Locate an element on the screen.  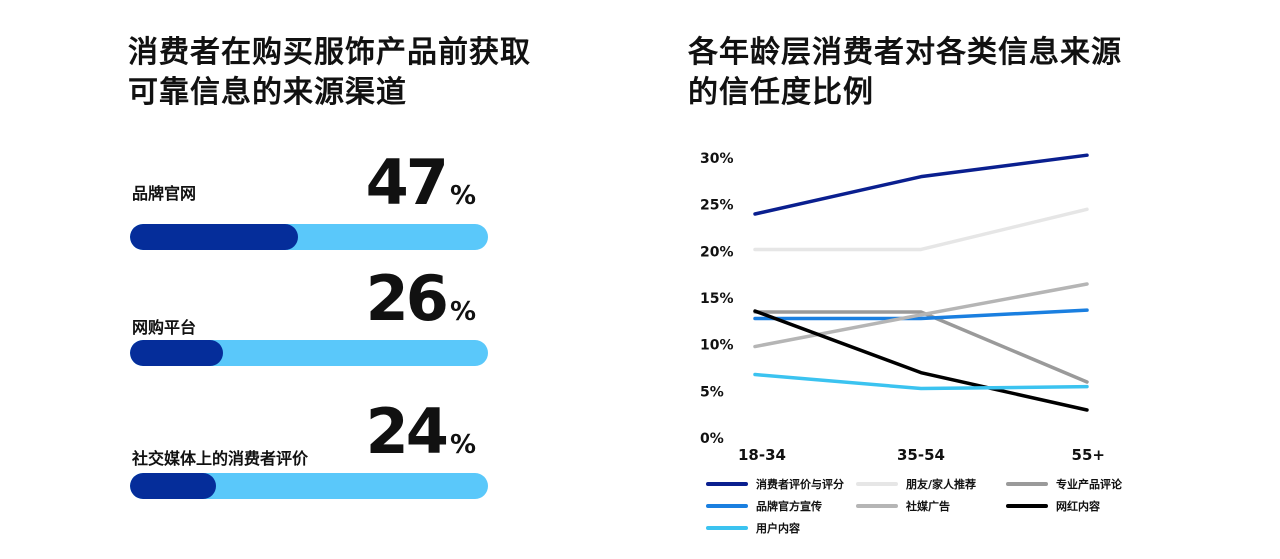
legend-item: 用户内容 is located at coordinates (753, 528).